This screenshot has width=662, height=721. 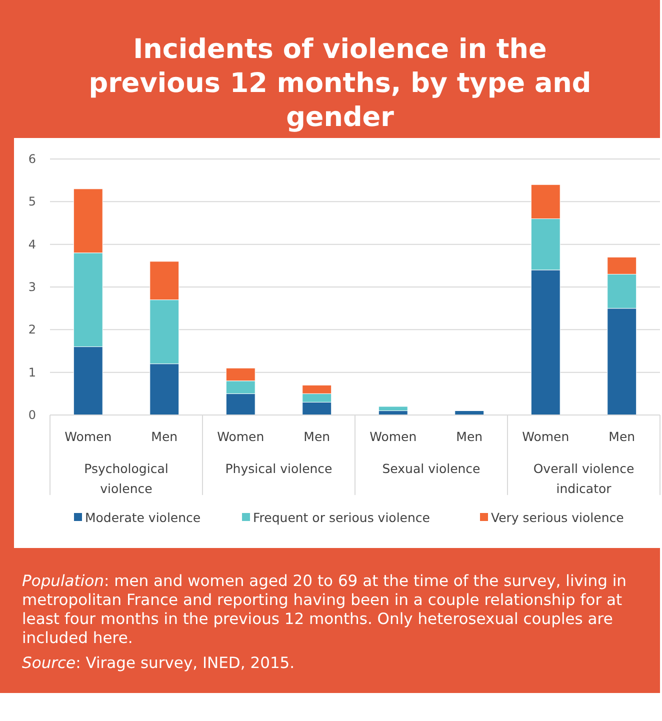 What do you see at coordinates (32, 244) in the screenshot?
I see `y-tick-label: 4` at bounding box center [32, 244].